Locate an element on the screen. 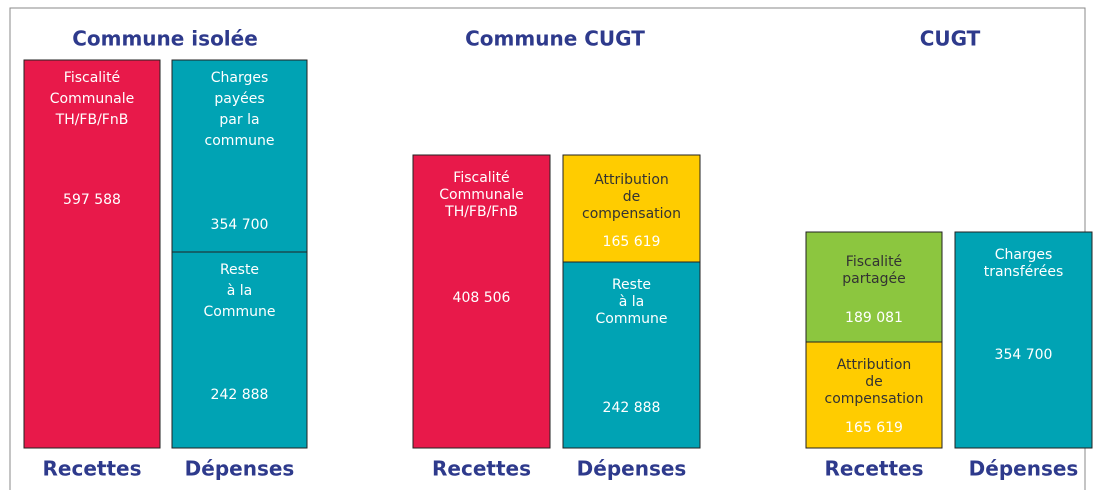  block-value: 189 081 is located at coordinates (874, 318).